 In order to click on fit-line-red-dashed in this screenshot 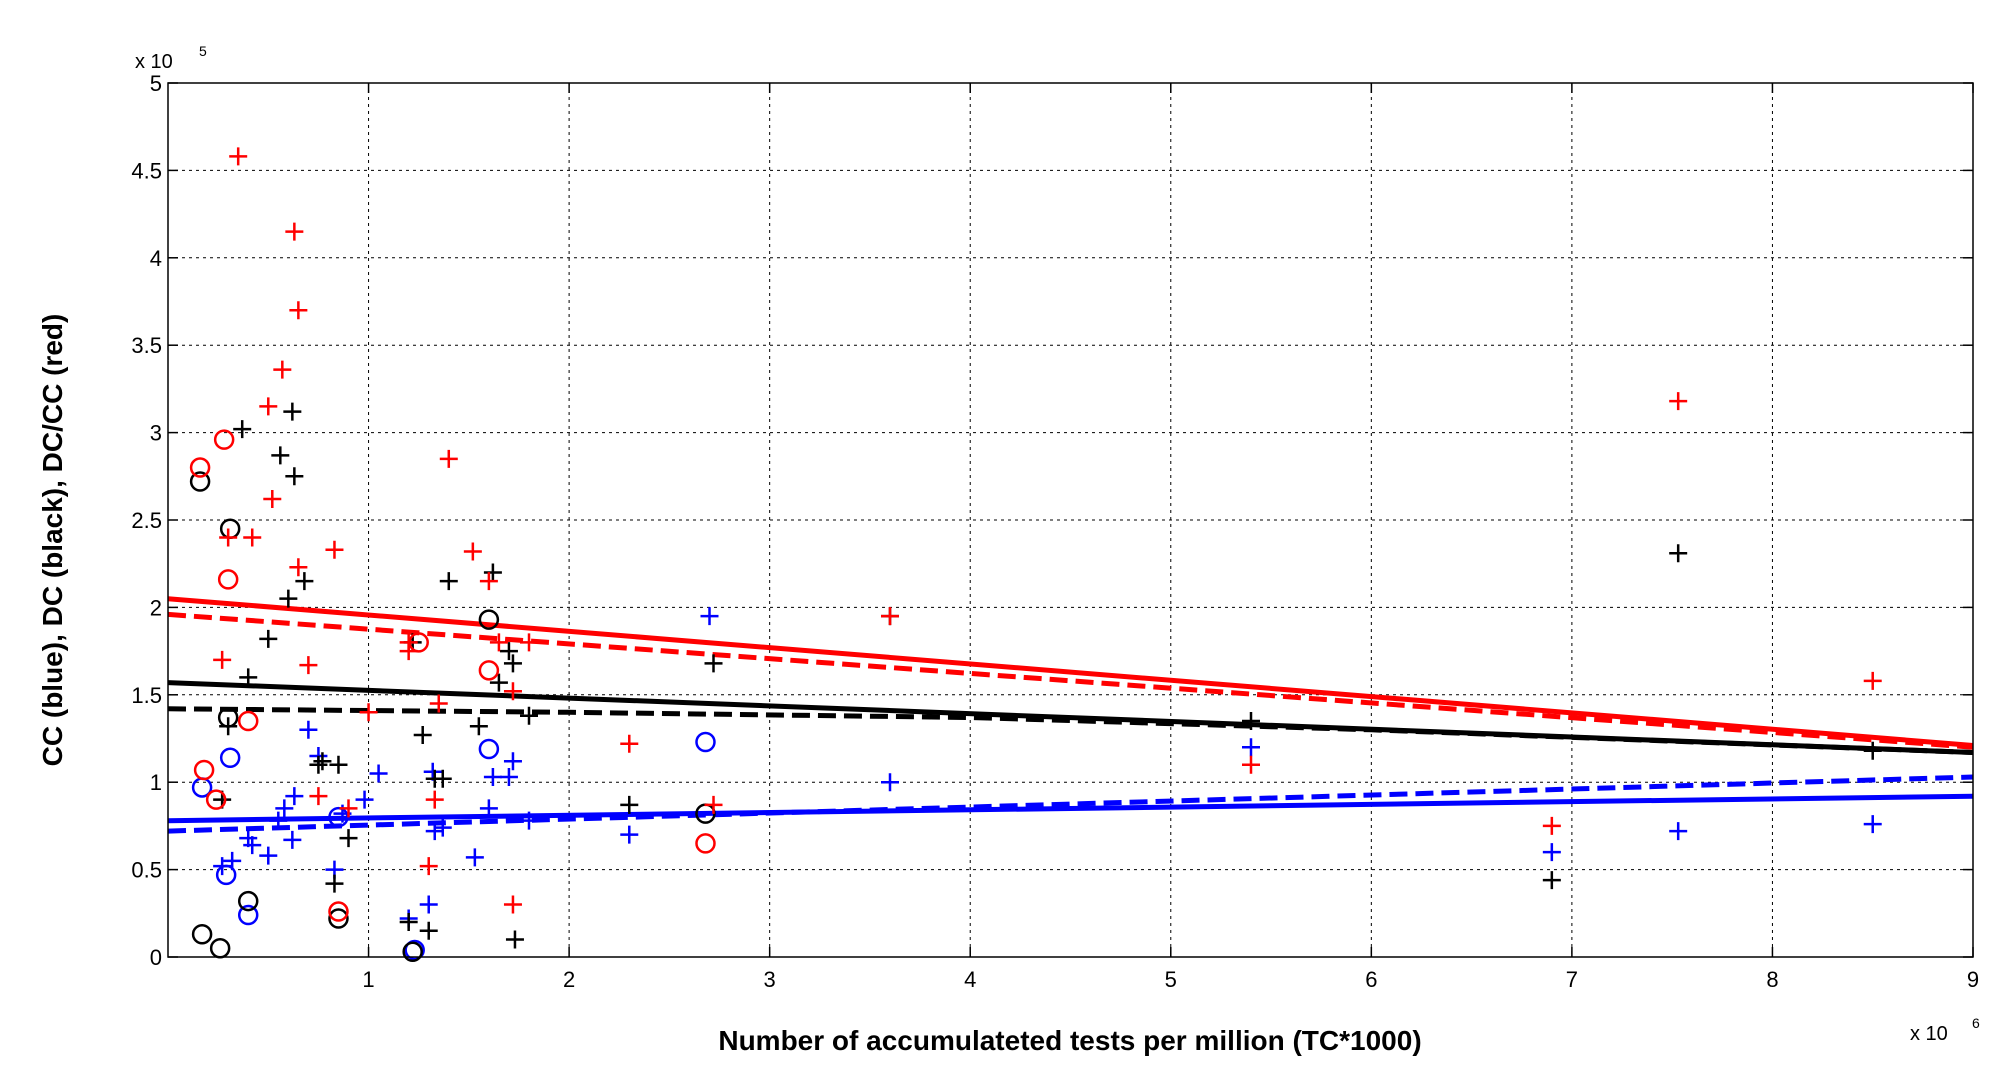, I will do `click(1070, 680)`.